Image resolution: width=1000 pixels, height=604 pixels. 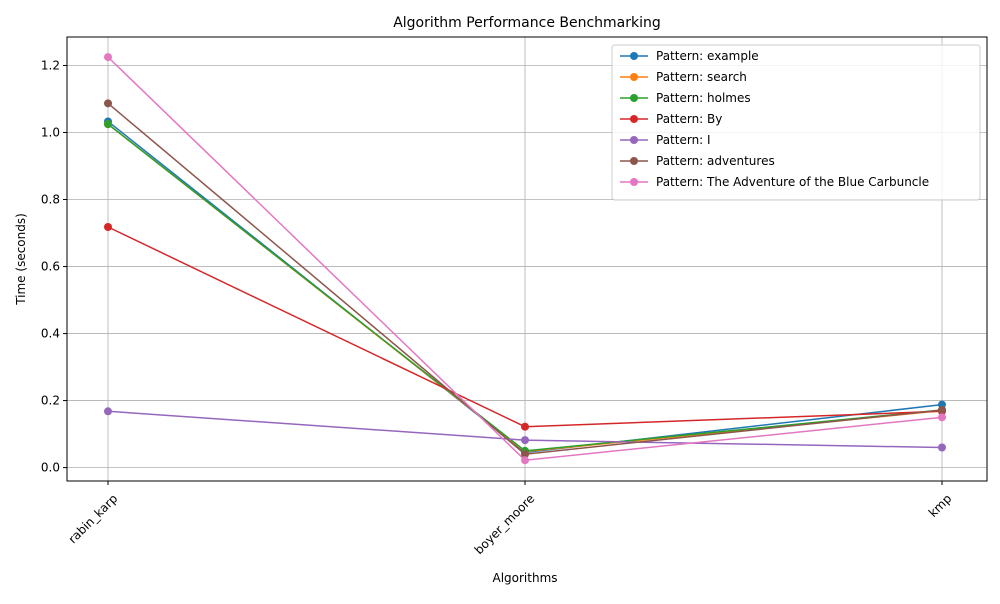 I want to click on legend-item: Pattern: adventures, so click(x=697, y=161).